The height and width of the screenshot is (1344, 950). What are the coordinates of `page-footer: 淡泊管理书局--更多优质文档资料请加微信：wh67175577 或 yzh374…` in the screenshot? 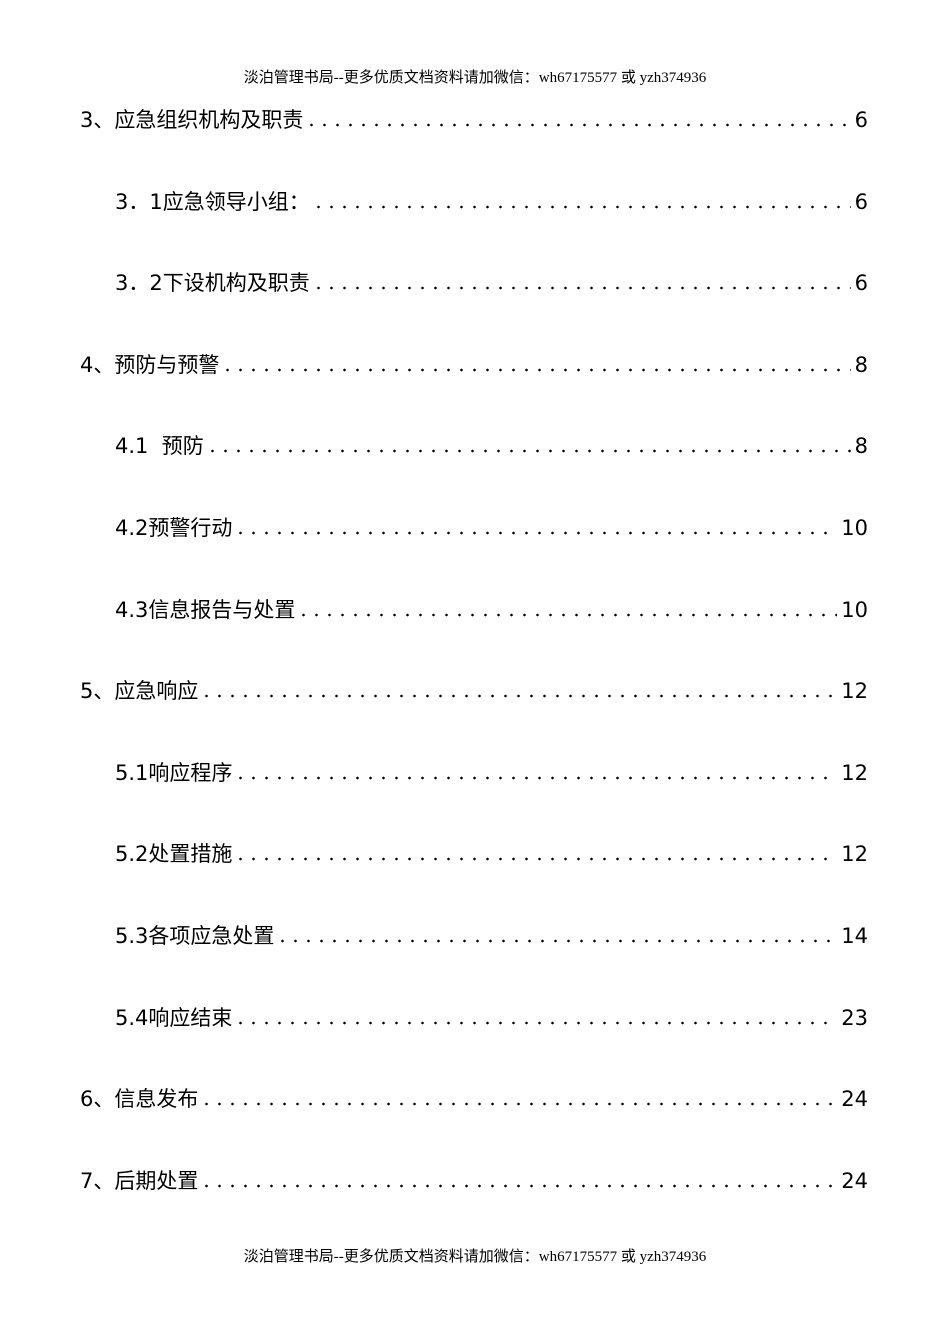 It's located at (475, 1257).